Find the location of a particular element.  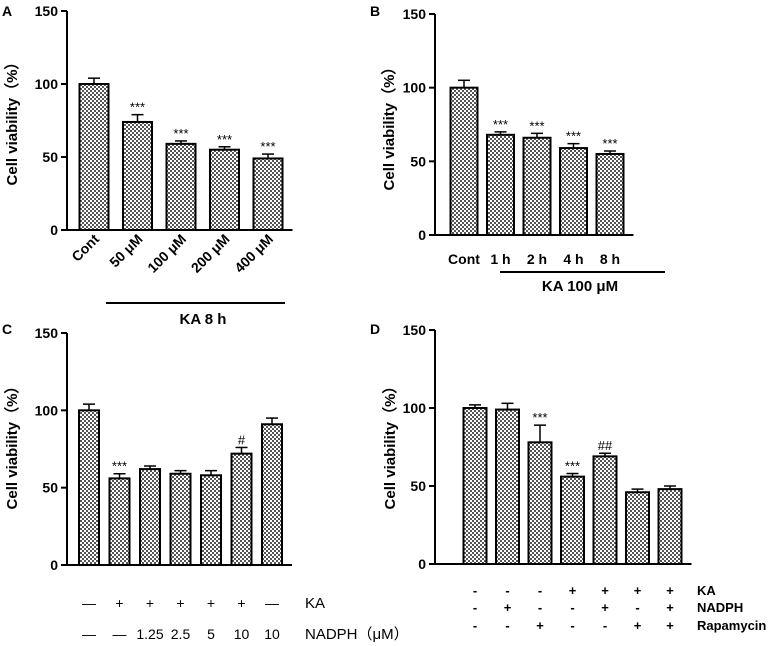

panel-b-category-label: 2 h is located at coordinates (537, 259).